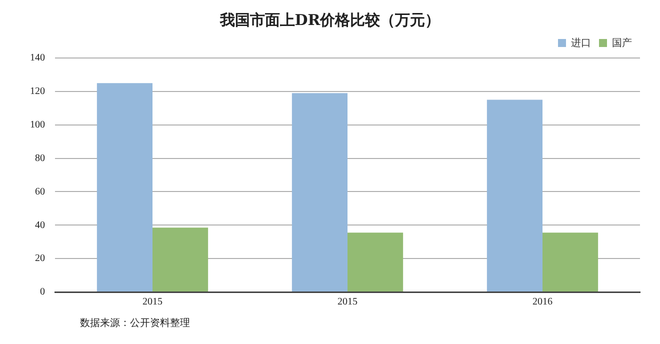 The image size is (660, 344). Describe the element at coordinates (40, 225) in the screenshot. I see `y-tick-label: 40` at that location.